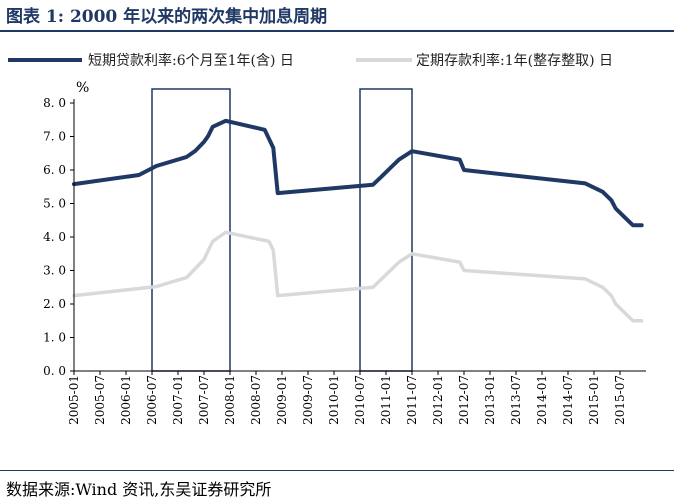 This screenshot has width=674, height=500. Describe the element at coordinates (54, 170) in the screenshot. I see `y-tick-label: 6. 0` at that location.